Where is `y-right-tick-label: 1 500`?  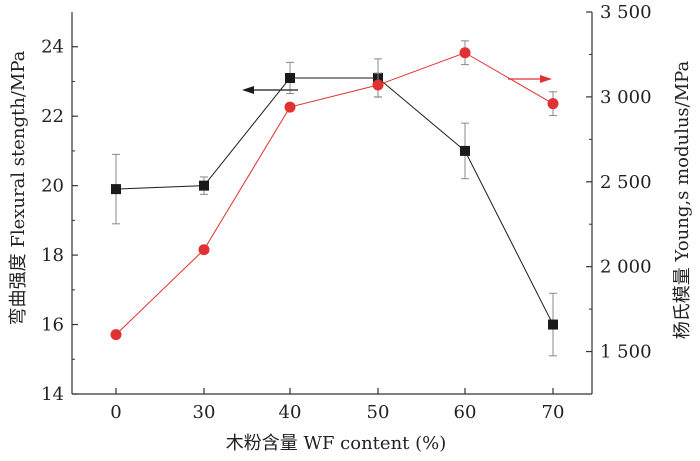
y-right-tick-label: 1 500 is located at coordinates (626, 352).